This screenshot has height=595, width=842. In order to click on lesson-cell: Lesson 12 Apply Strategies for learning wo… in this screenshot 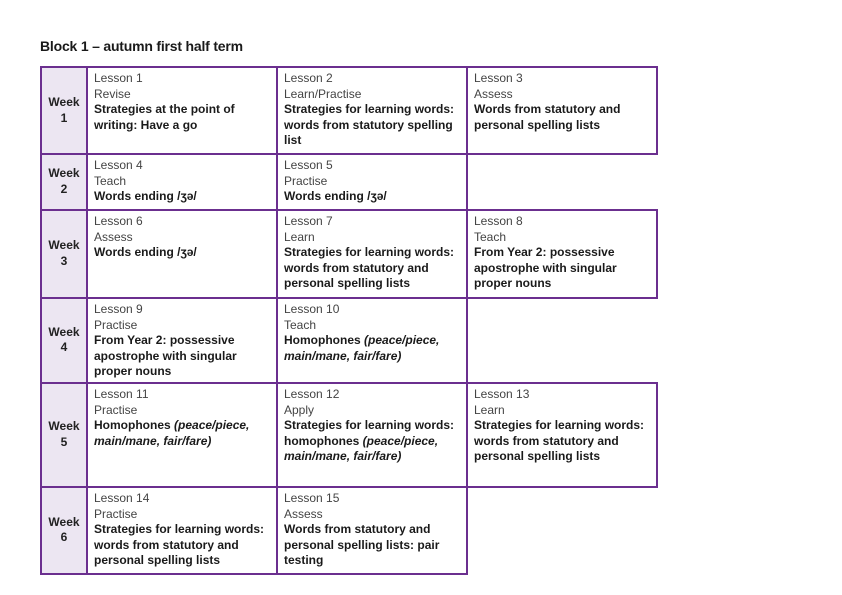, I will do `click(372, 434)`.